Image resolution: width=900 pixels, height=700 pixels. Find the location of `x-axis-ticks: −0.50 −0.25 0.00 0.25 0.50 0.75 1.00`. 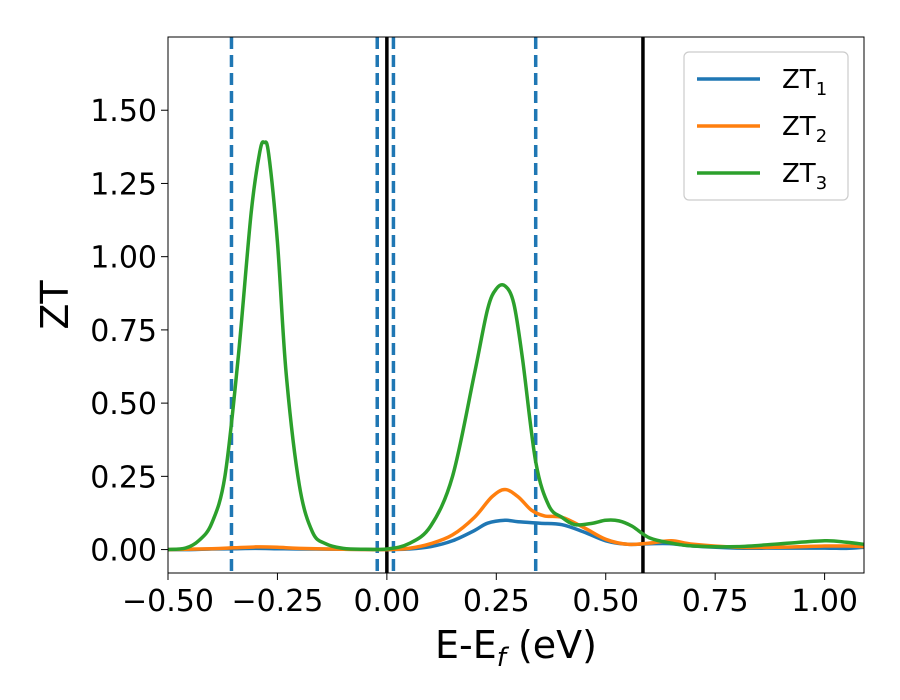

x-axis-ticks: −0.50 −0.25 0.00 0.25 0.50 0.75 1.00 is located at coordinates (490, 596).